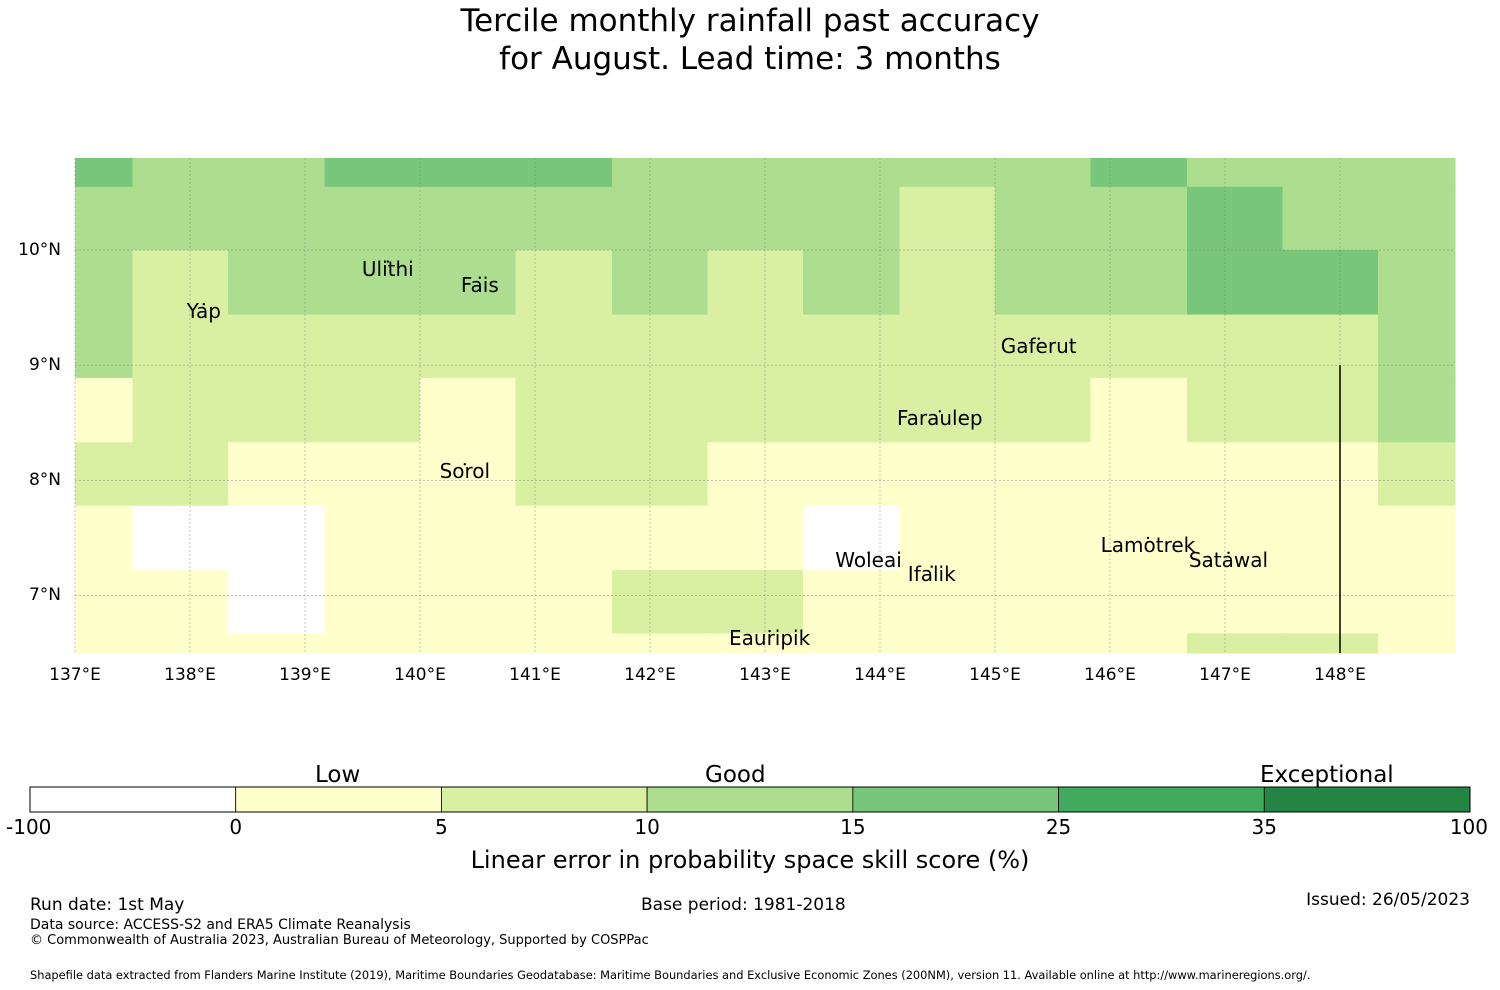  What do you see at coordinates (931, 573) in the screenshot?
I see `place-label: Ifalik` at bounding box center [931, 573].